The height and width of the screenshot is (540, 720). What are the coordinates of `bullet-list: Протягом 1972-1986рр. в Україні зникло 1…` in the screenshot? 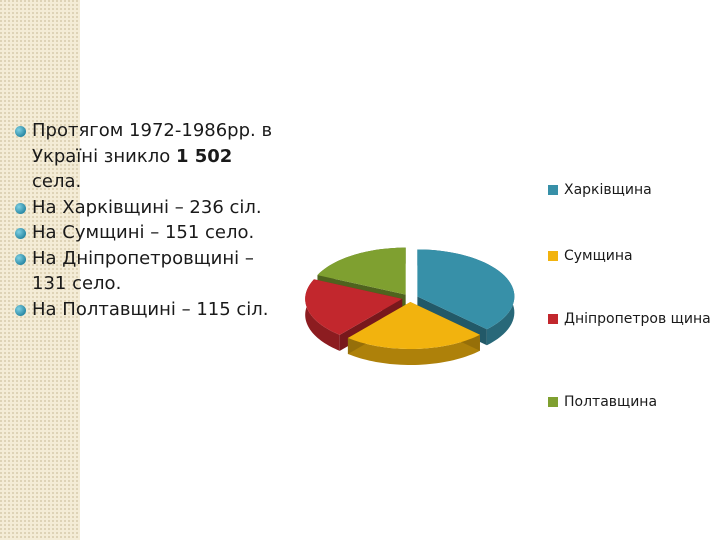 It's located at (149, 220).